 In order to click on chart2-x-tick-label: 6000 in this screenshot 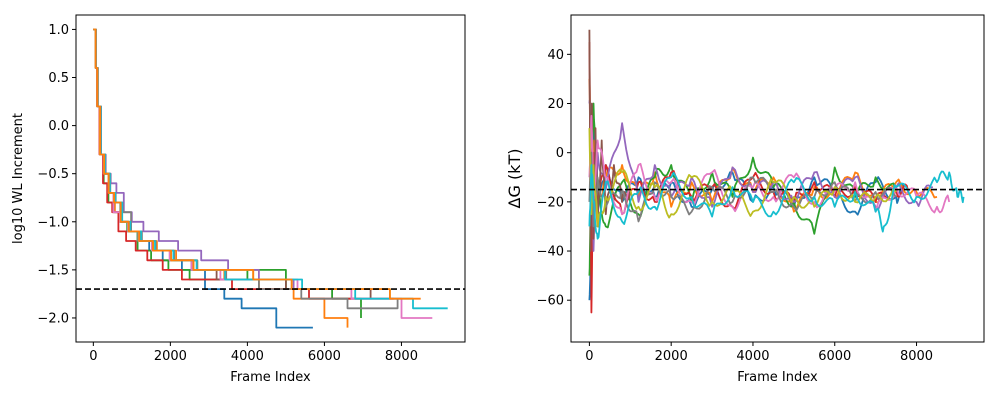, I will do `click(834, 356)`.